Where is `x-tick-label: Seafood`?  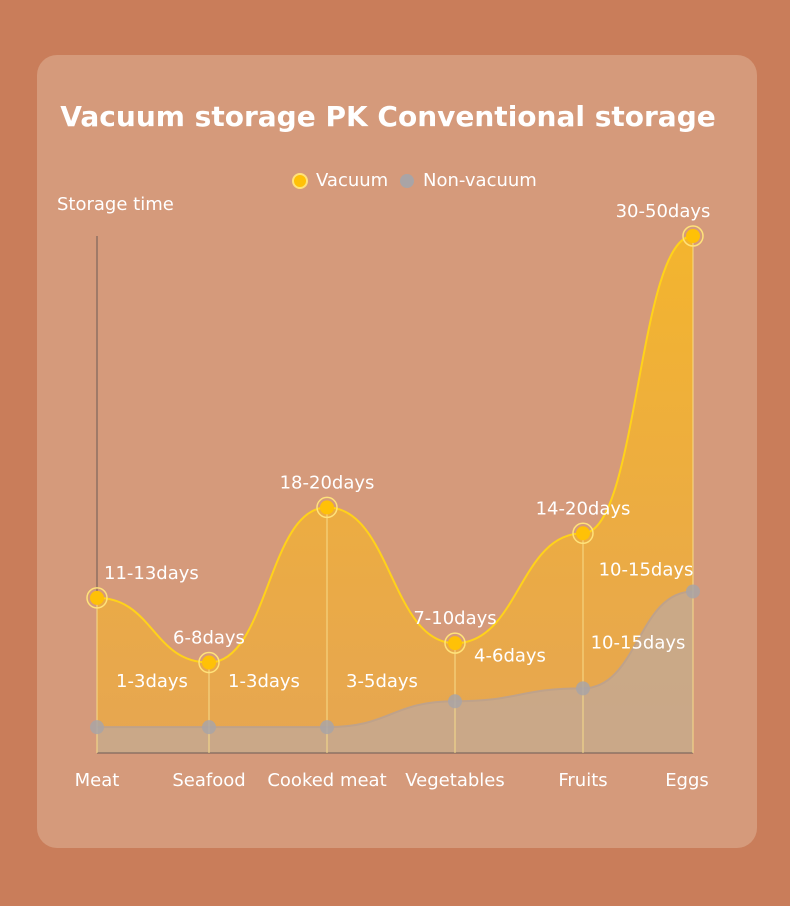
x-tick-label: Seafood is located at coordinates (208, 780).